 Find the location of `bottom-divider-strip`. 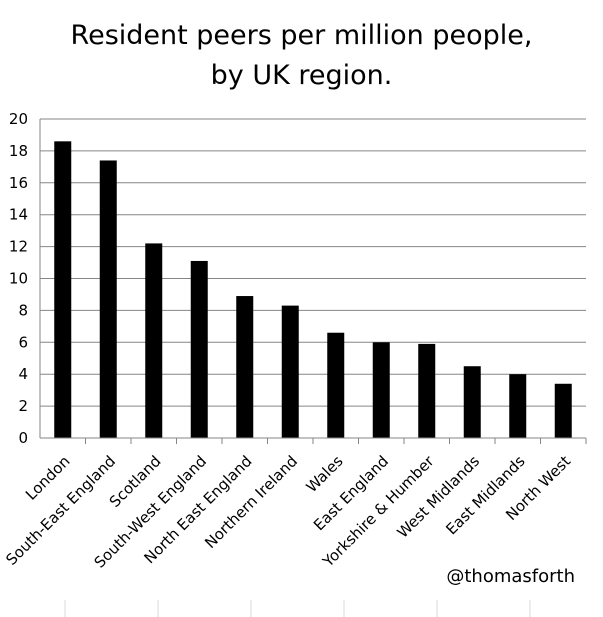

bottom-divider-strip is located at coordinates (297, 608).